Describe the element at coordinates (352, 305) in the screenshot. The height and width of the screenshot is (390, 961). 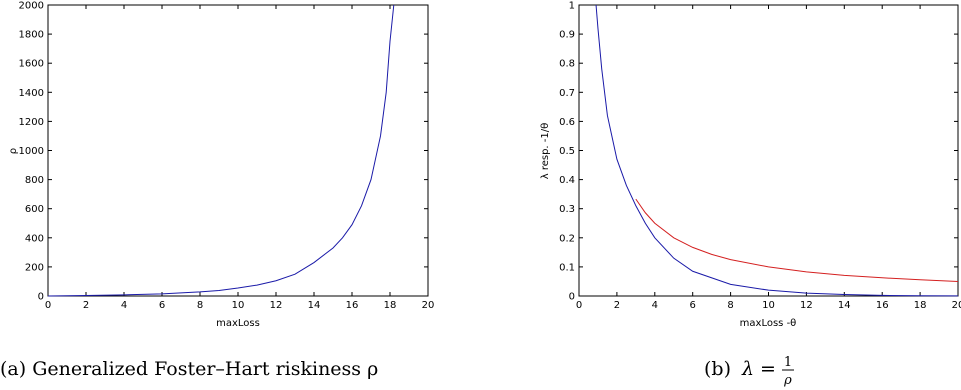
I see `chart-a-xtick-label: 16` at that location.